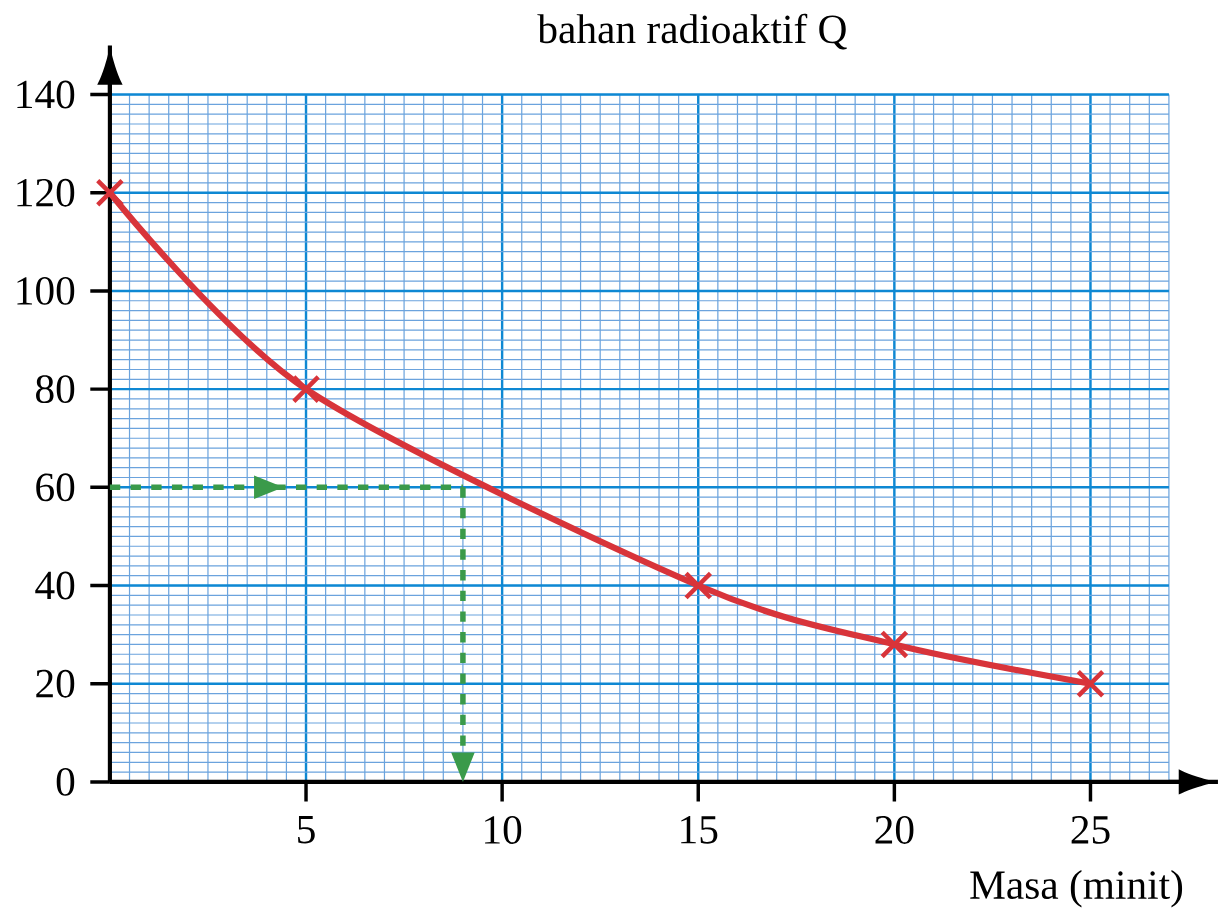 This screenshot has height=921, width=1220. Describe the element at coordinates (692, 31) in the screenshot. I see `chart-title: bahan radioaktif Q` at that location.